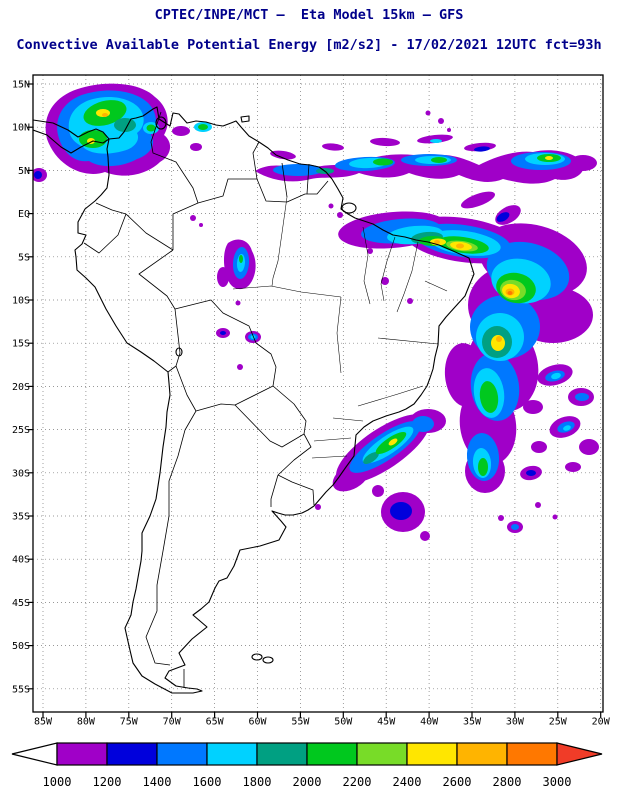  What do you see at coordinates (307, 782) in the screenshot?
I see `colorbar-value: 2000` at bounding box center [307, 782].